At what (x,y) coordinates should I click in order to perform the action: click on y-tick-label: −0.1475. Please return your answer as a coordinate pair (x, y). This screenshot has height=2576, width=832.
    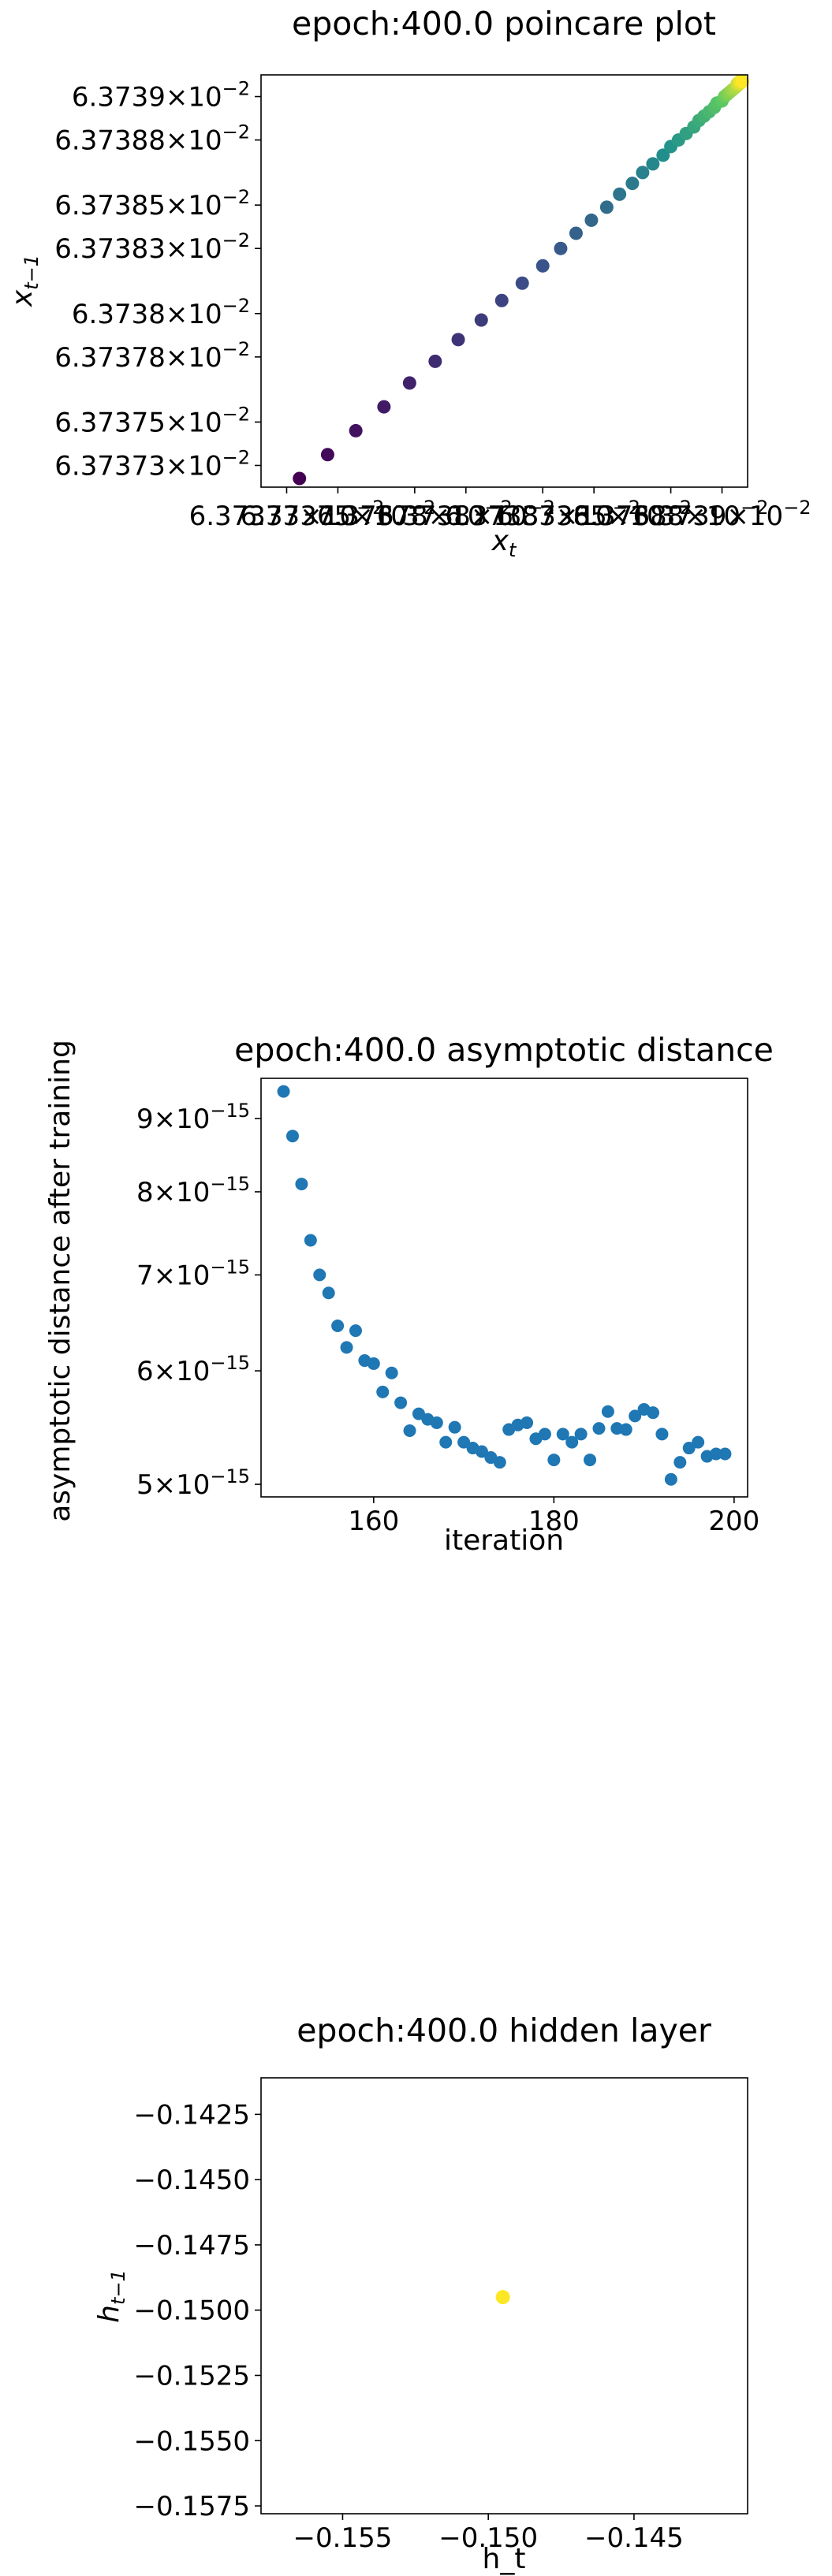
    Looking at the image, I should click on (192, 2245).